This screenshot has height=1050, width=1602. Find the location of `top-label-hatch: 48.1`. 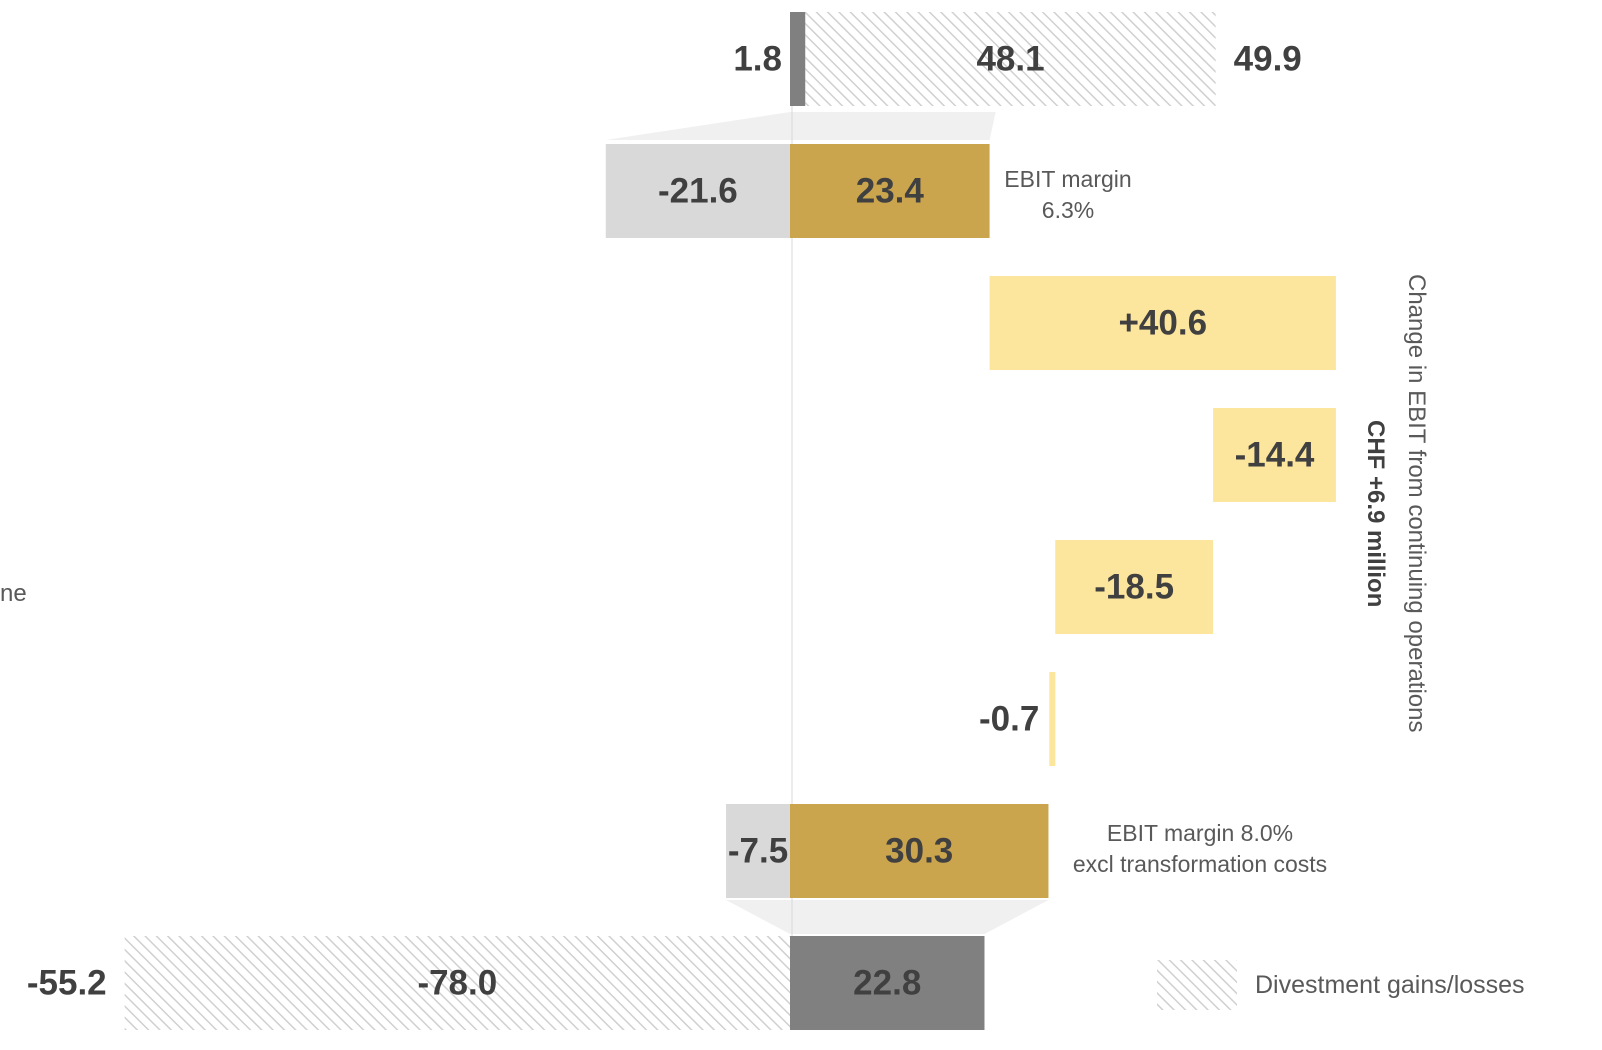

top-label-hatch: 48.1 is located at coordinates (1010, 58).